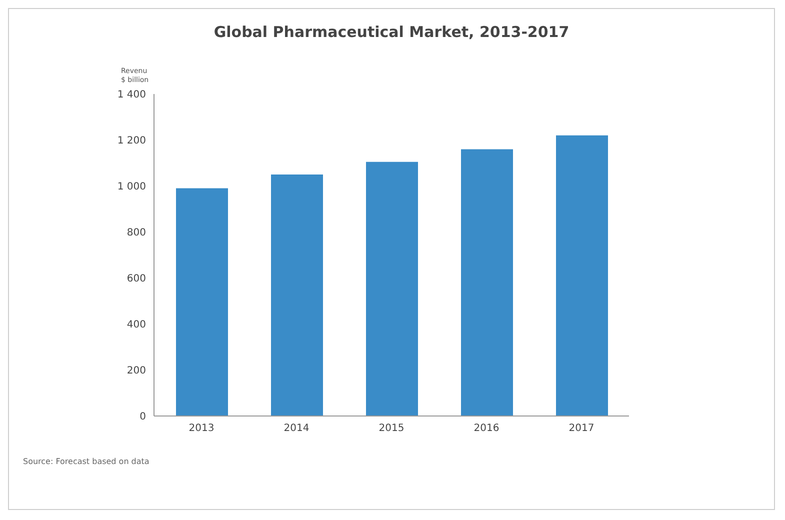 Image resolution: width=785 pixels, height=520 pixels. I want to click on y-tick-label: 800, so click(136, 233).